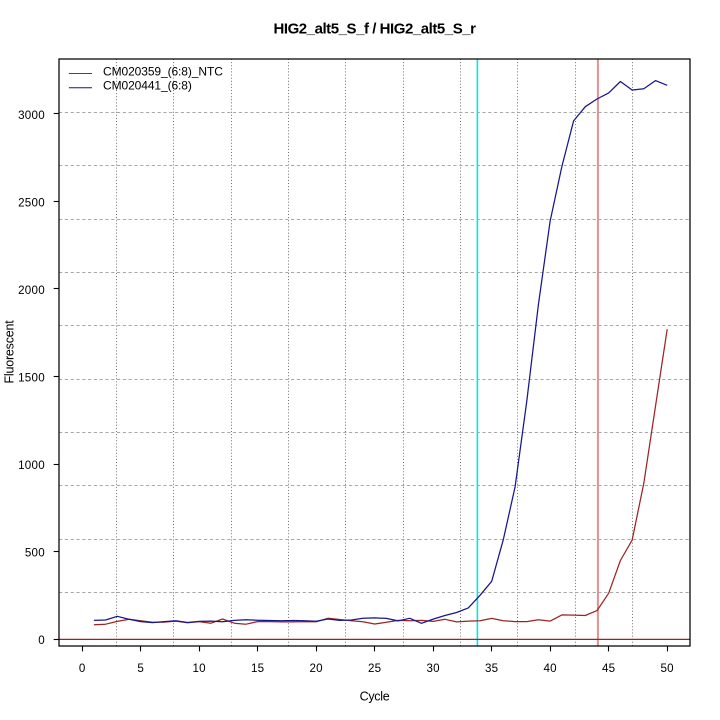 This screenshot has height=720, width=720. What do you see at coordinates (35, 553) in the screenshot?
I see `svg-text: 500` at bounding box center [35, 553].